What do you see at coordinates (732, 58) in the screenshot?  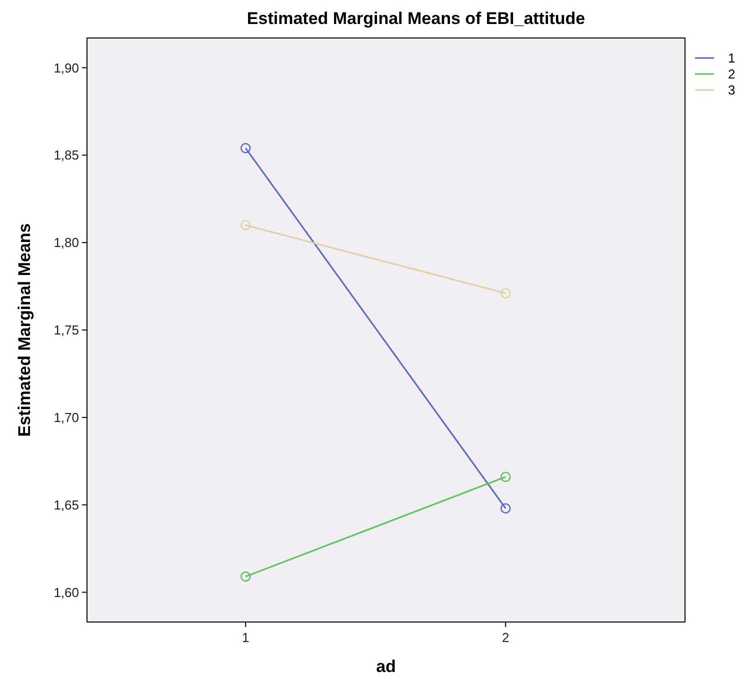 I see `legend-label: 1` at bounding box center [732, 58].